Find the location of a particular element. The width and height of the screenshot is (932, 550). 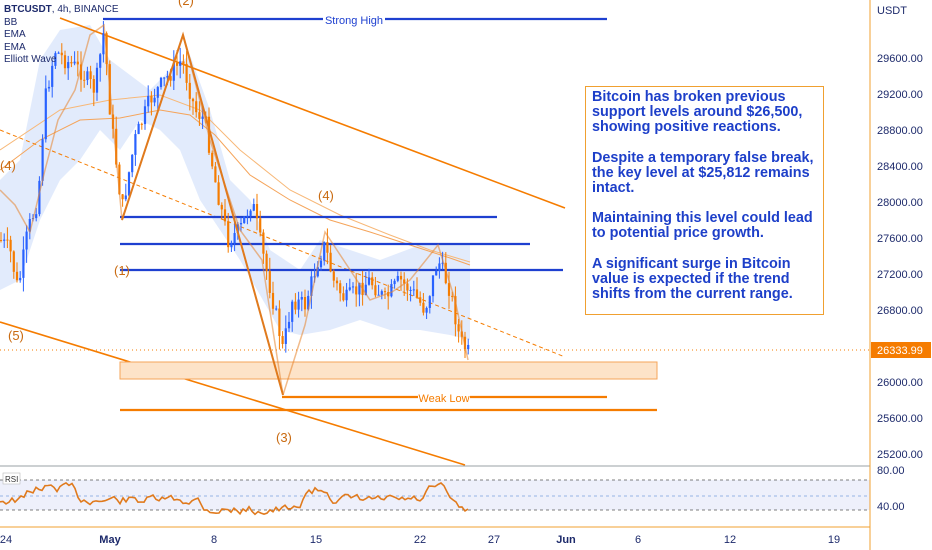

rsi-tick-40: 40.00 is located at coordinates (891, 507).